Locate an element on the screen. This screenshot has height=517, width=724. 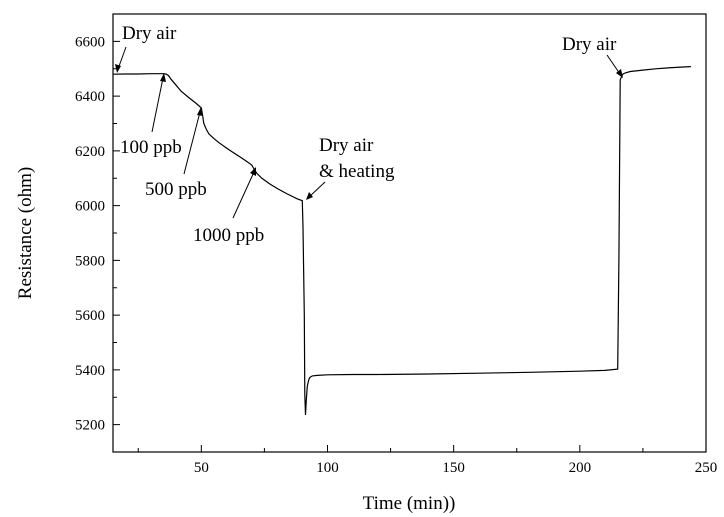
y-tick-label: 6000 is located at coordinates (90, 207).